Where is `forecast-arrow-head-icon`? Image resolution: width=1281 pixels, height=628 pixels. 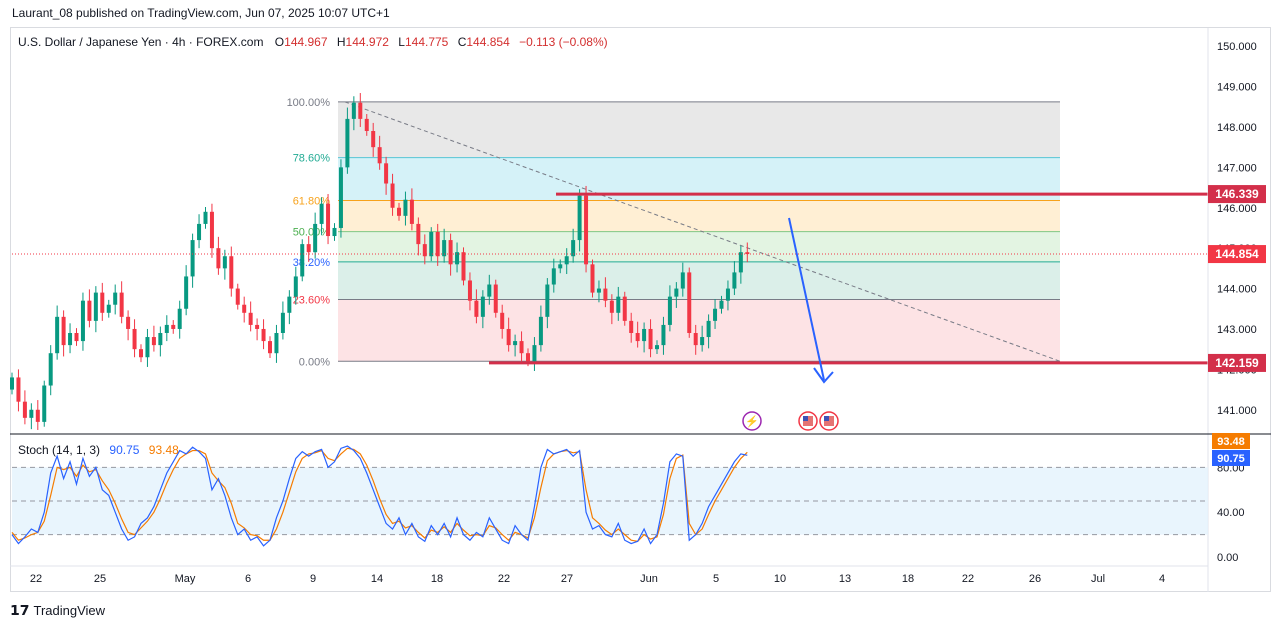
forecast-arrow-head-icon is located at coordinates (823, 375).